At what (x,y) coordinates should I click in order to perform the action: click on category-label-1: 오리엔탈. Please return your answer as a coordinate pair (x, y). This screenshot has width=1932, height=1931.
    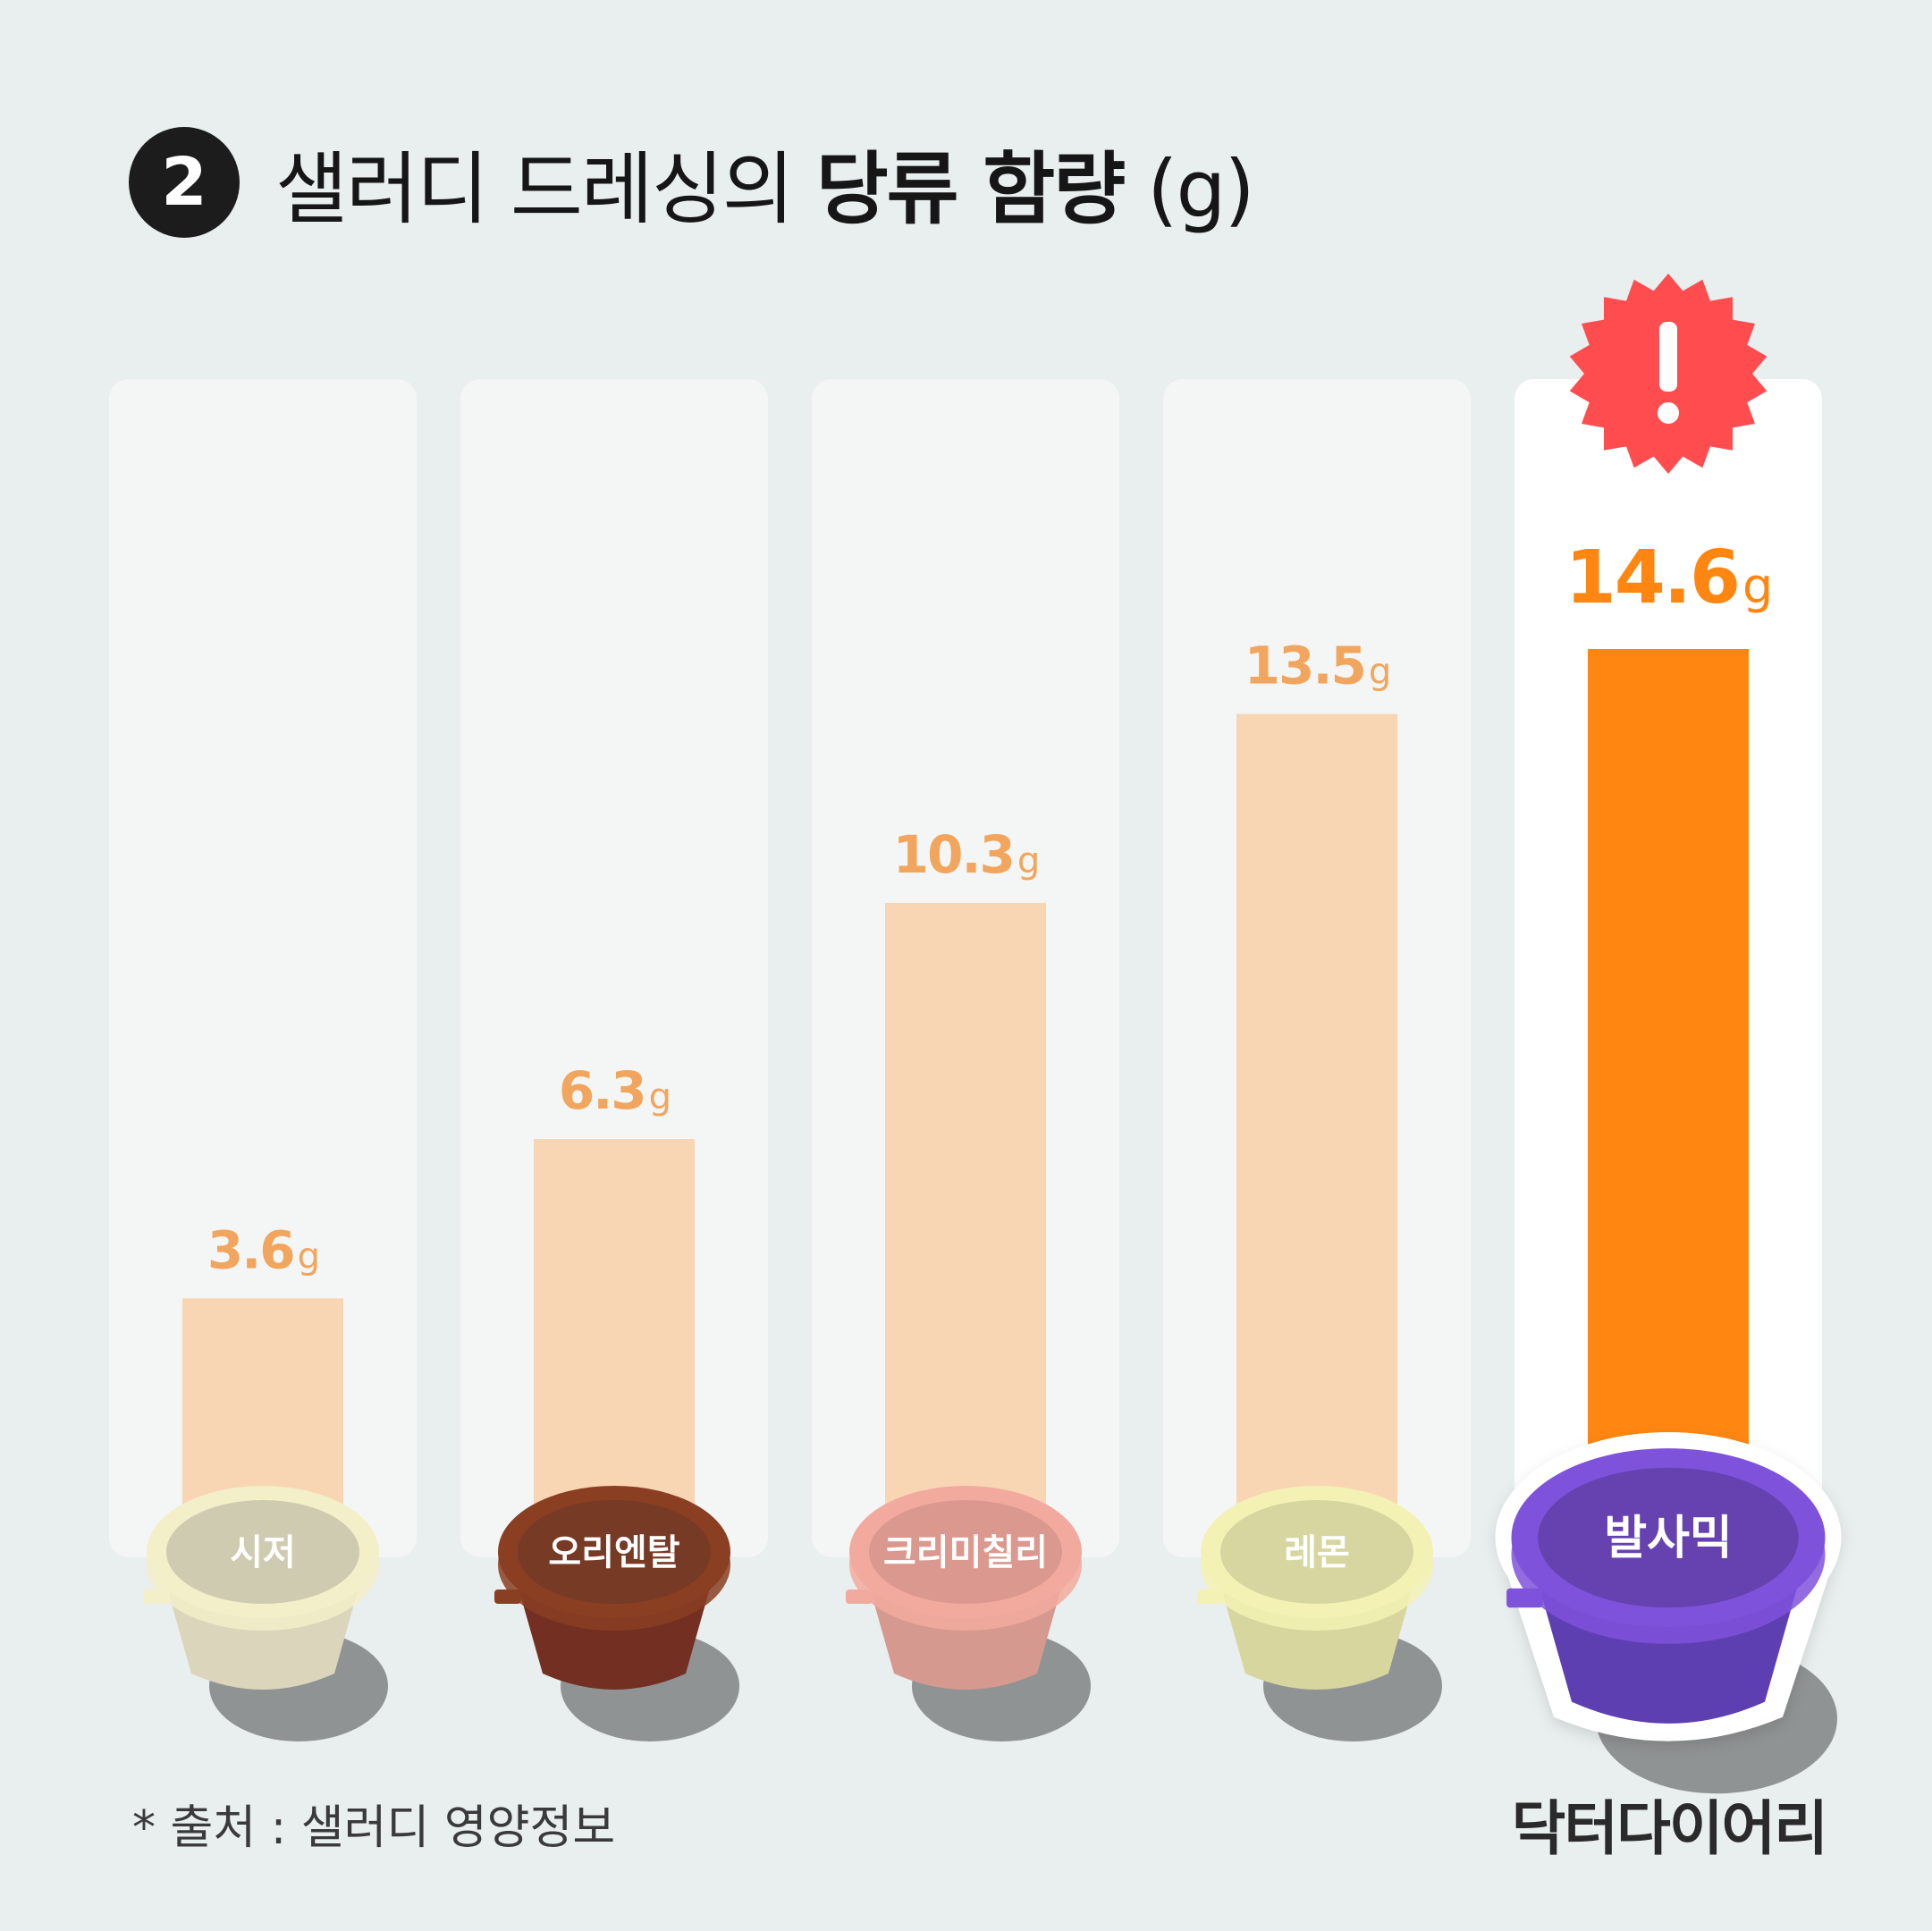
    Looking at the image, I should click on (613, 1552).